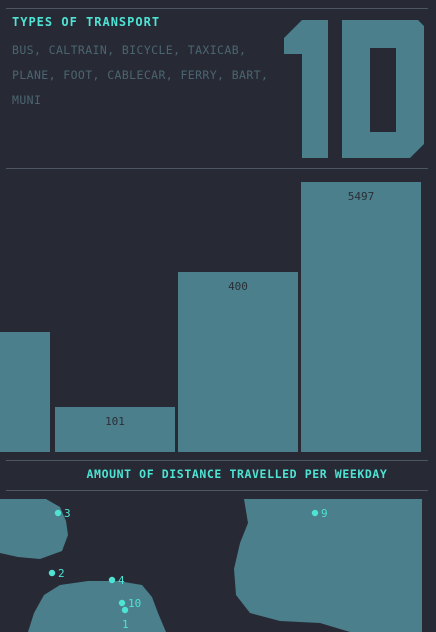 This screenshot has height=632, width=436. I want to click on map-marker-label-4: 4, so click(121, 580).